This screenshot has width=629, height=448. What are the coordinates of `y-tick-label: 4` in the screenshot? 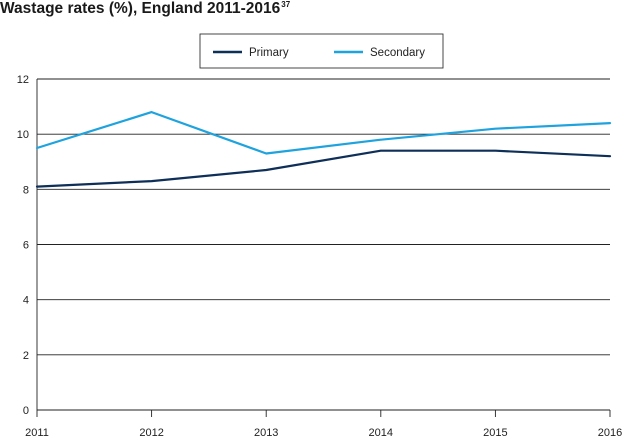 It's located at (26, 301).